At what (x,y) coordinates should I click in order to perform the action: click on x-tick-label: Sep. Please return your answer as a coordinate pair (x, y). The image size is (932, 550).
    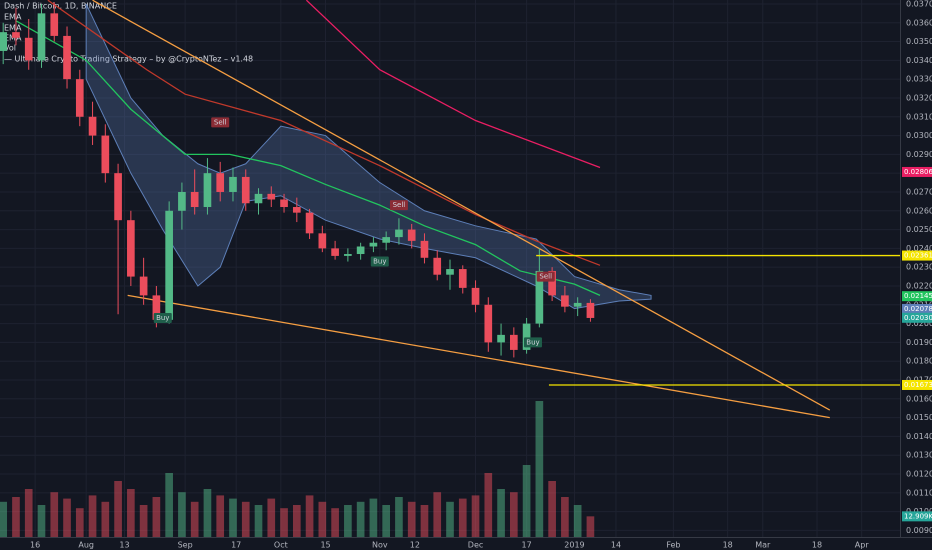
    Looking at the image, I should click on (185, 545).